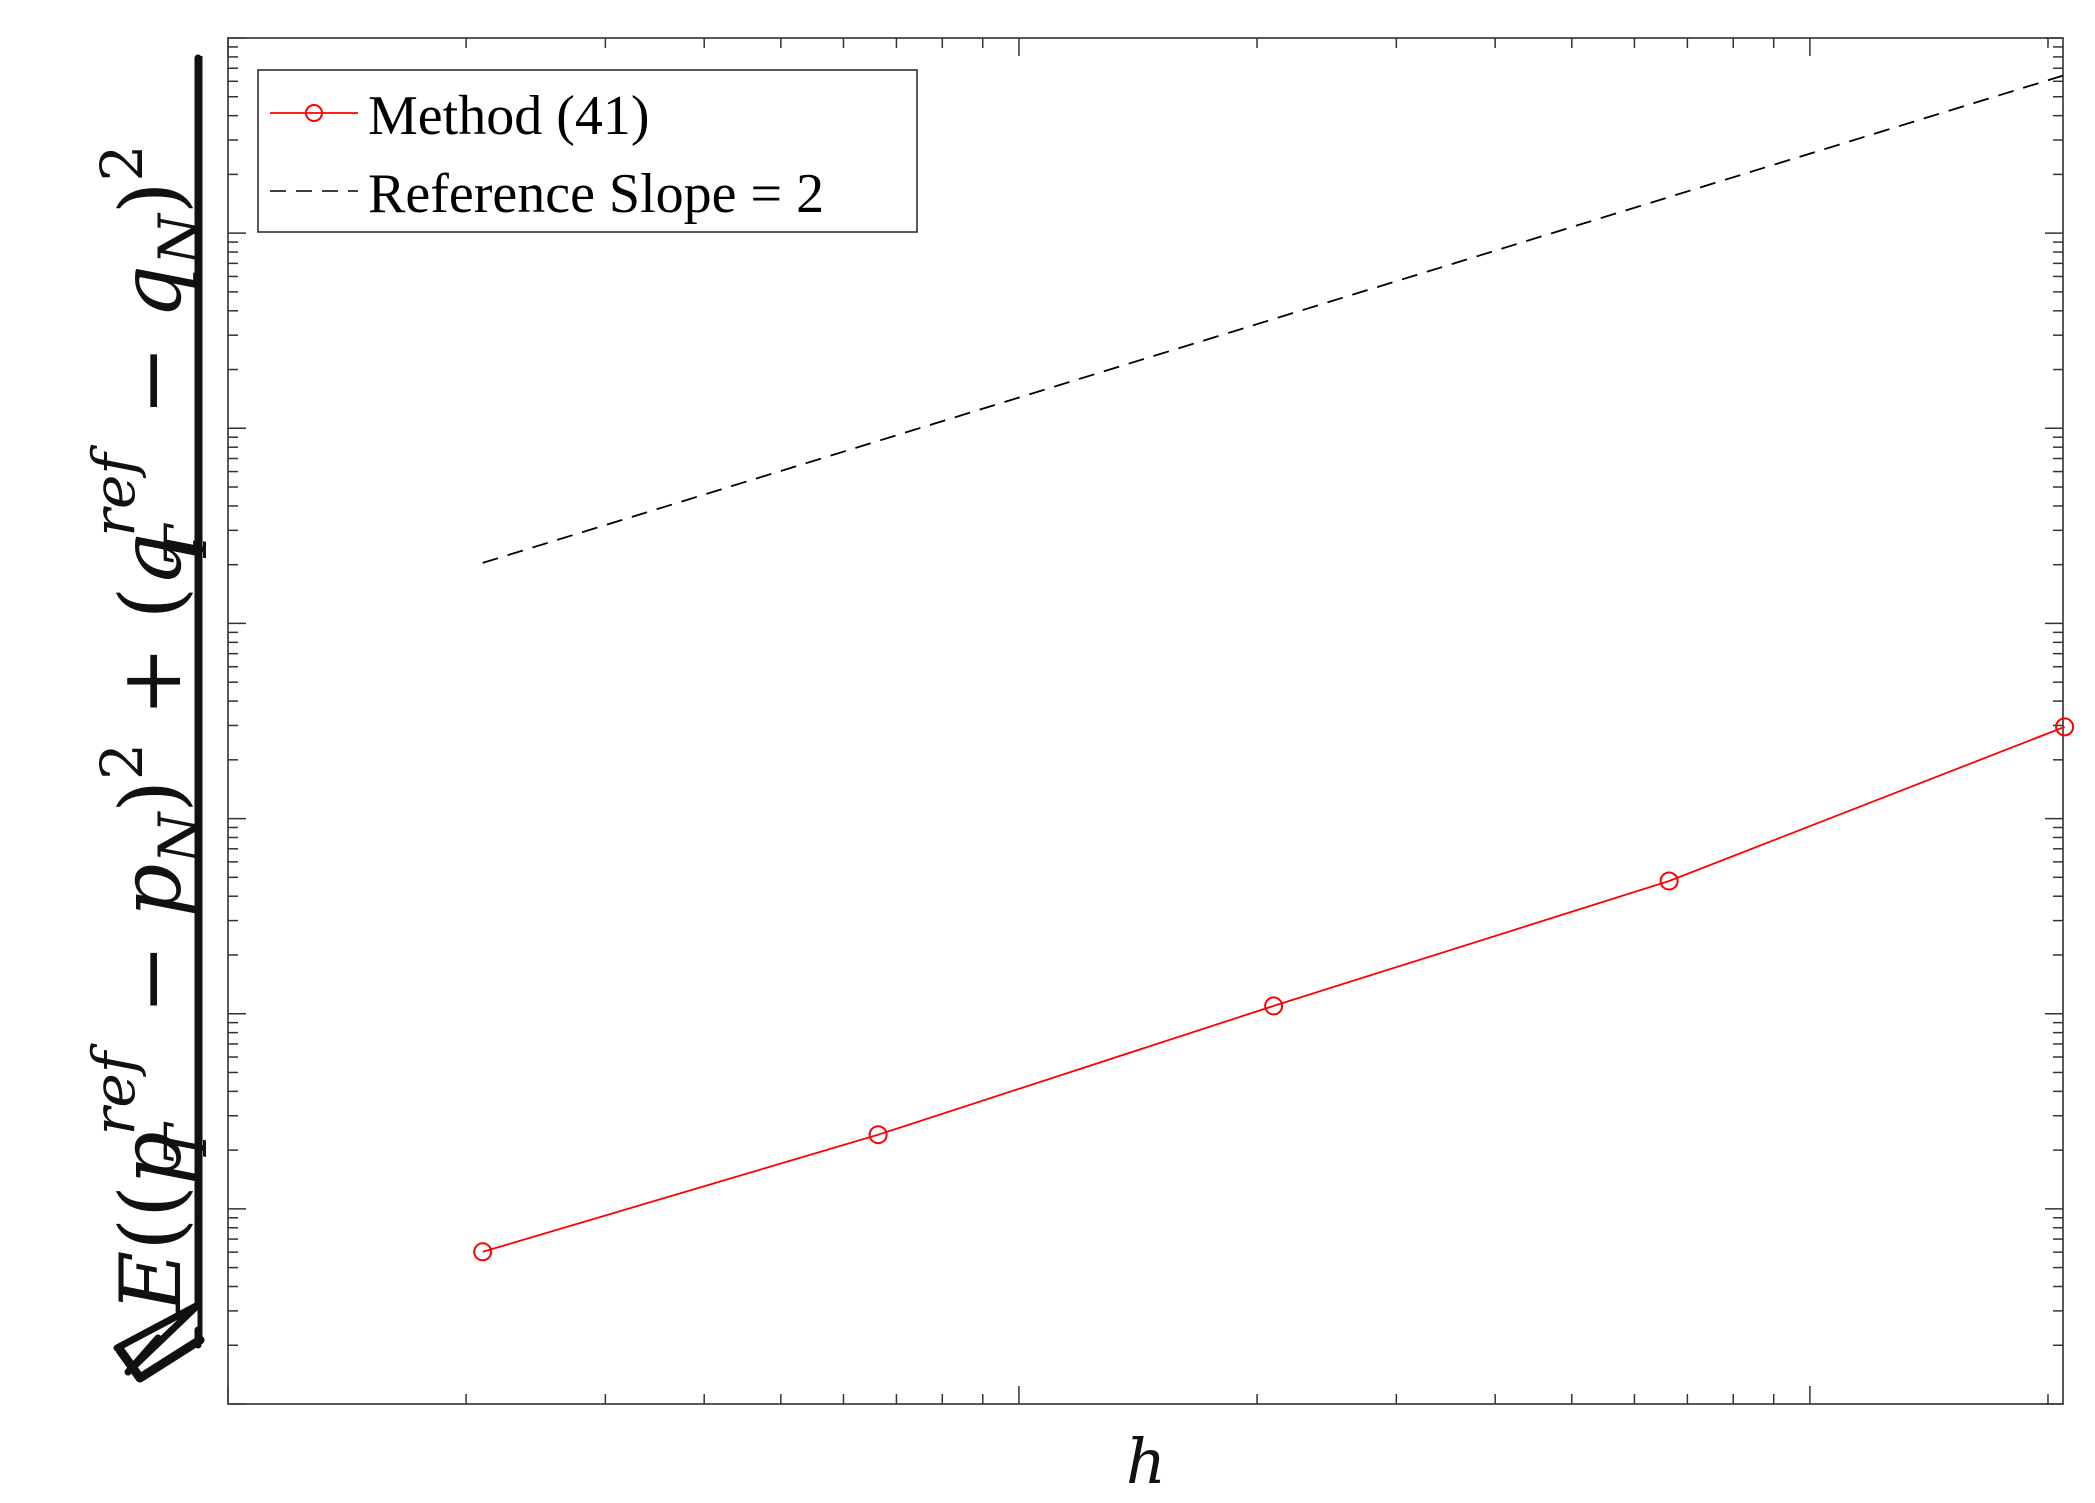  I want to click on y-label-T1: T, so click(186, 1142).